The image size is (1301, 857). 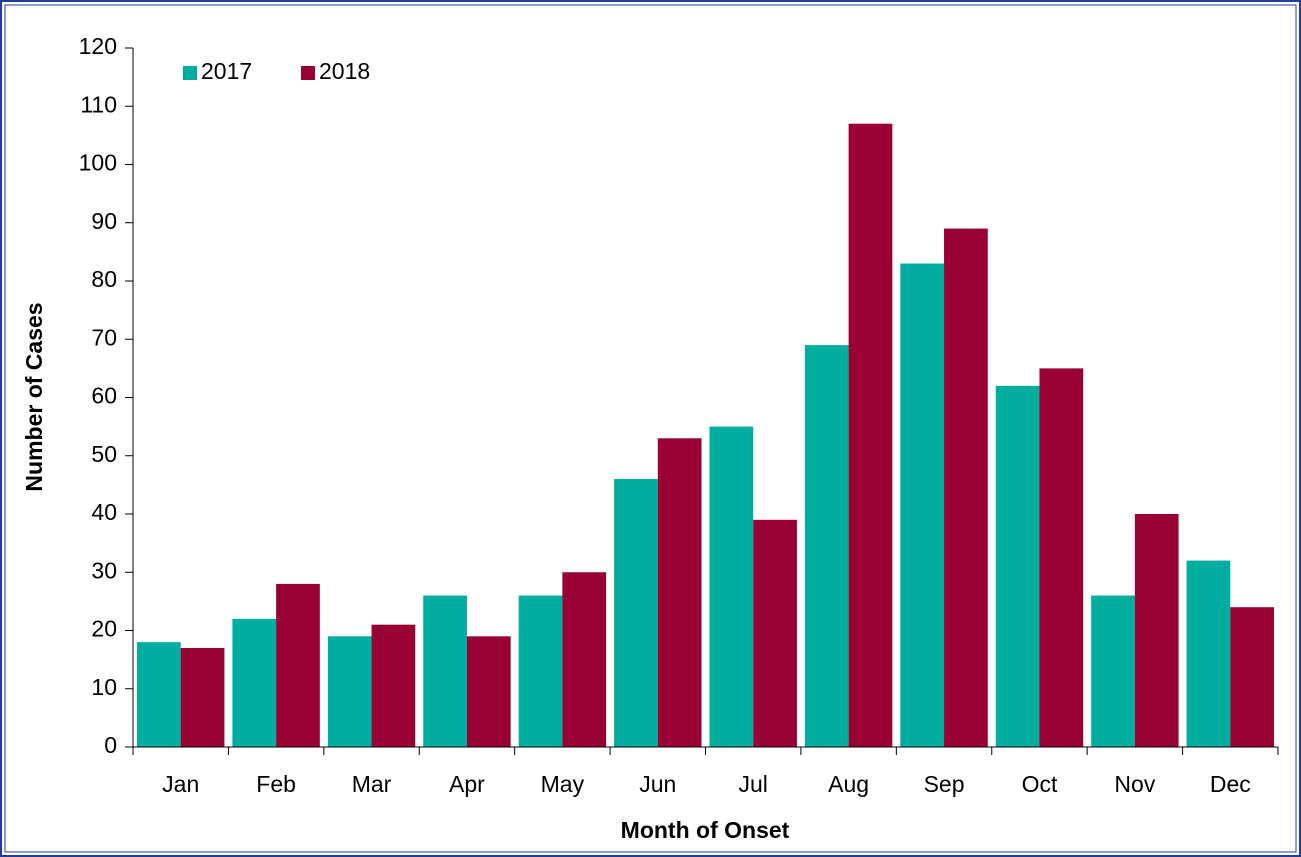 What do you see at coordinates (1134, 784) in the screenshot?
I see `x-tick-label: Nov` at bounding box center [1134, 784].